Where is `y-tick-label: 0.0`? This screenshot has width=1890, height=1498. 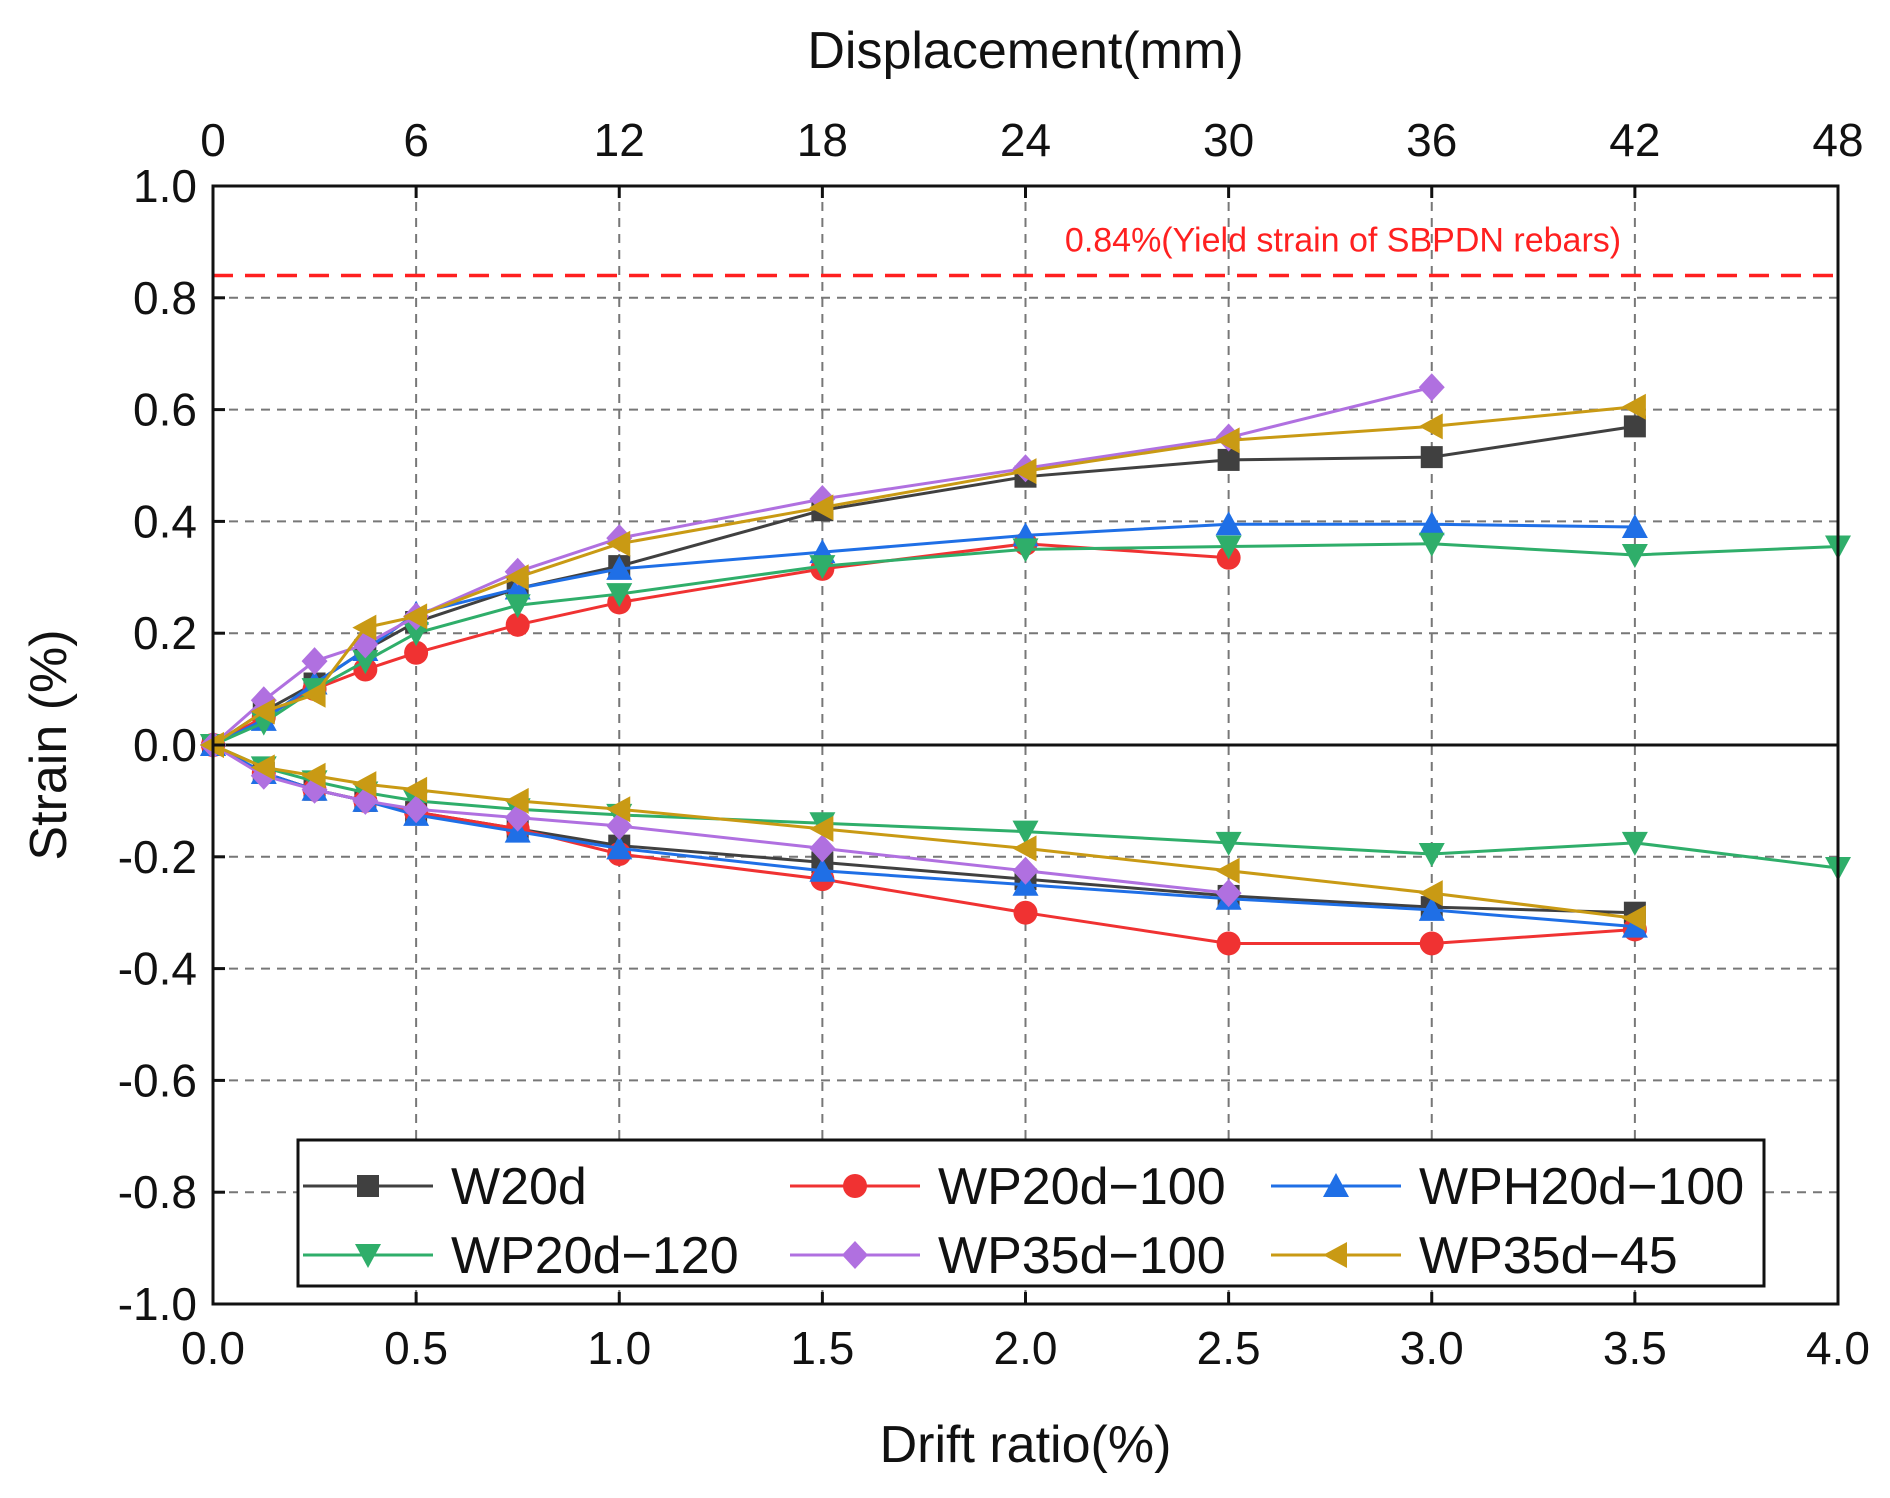
y-tick-label: 0.0 is located at coordinates (165, 745).